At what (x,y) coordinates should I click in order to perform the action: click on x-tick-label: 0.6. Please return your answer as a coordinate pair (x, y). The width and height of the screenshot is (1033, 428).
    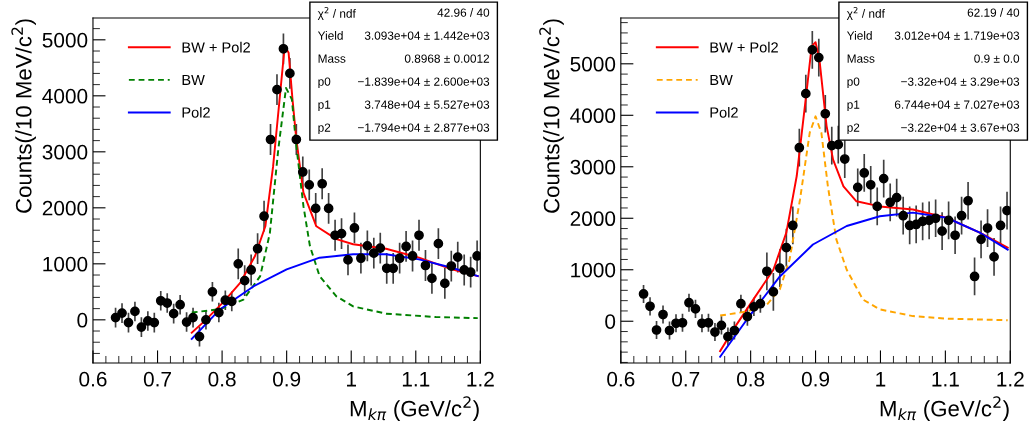
    Looking at the image, I should click on (621, 379).